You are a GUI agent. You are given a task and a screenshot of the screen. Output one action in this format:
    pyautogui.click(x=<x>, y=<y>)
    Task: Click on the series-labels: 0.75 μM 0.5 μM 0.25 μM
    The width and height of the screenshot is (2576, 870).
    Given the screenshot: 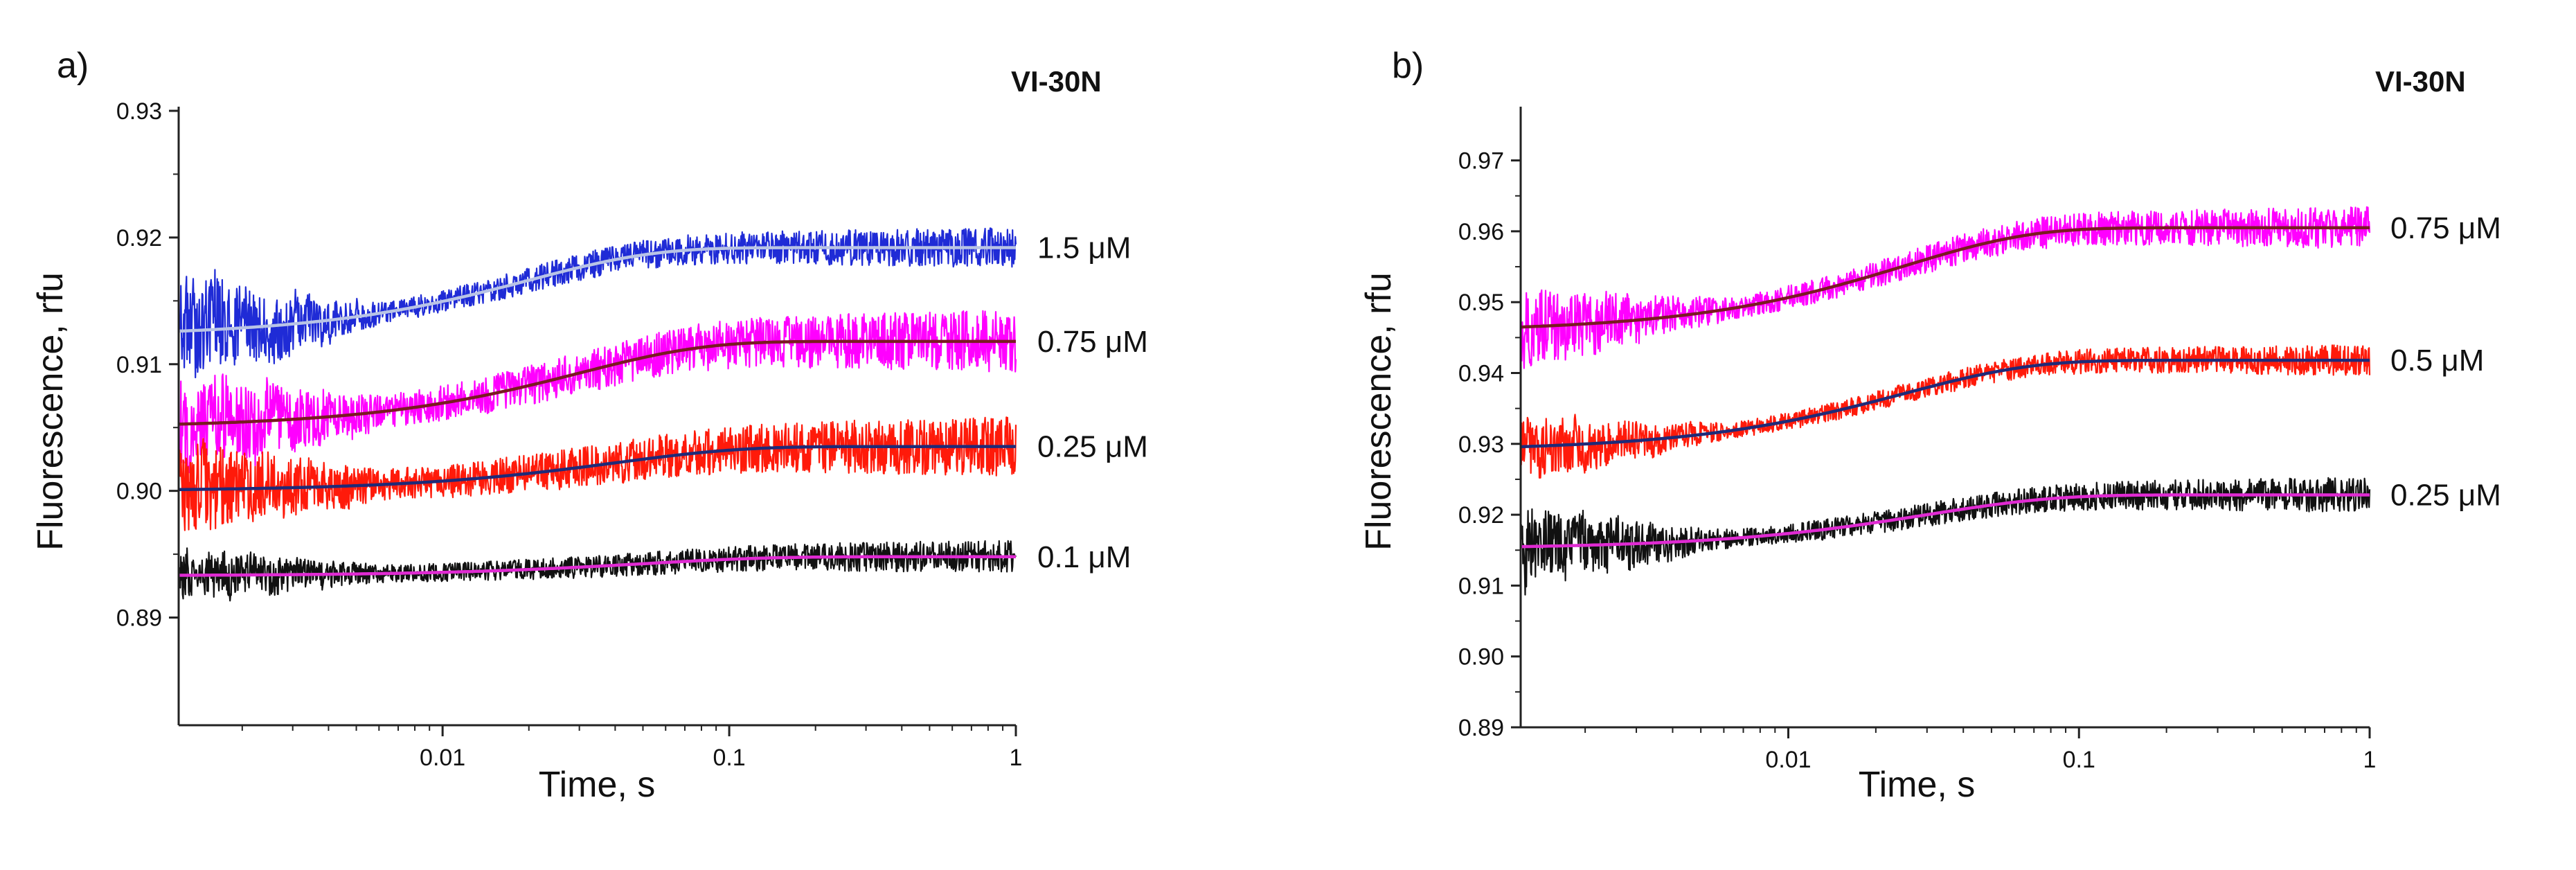 What is the action you would take?
    pyautogui.click(x=2446, y=362)
    